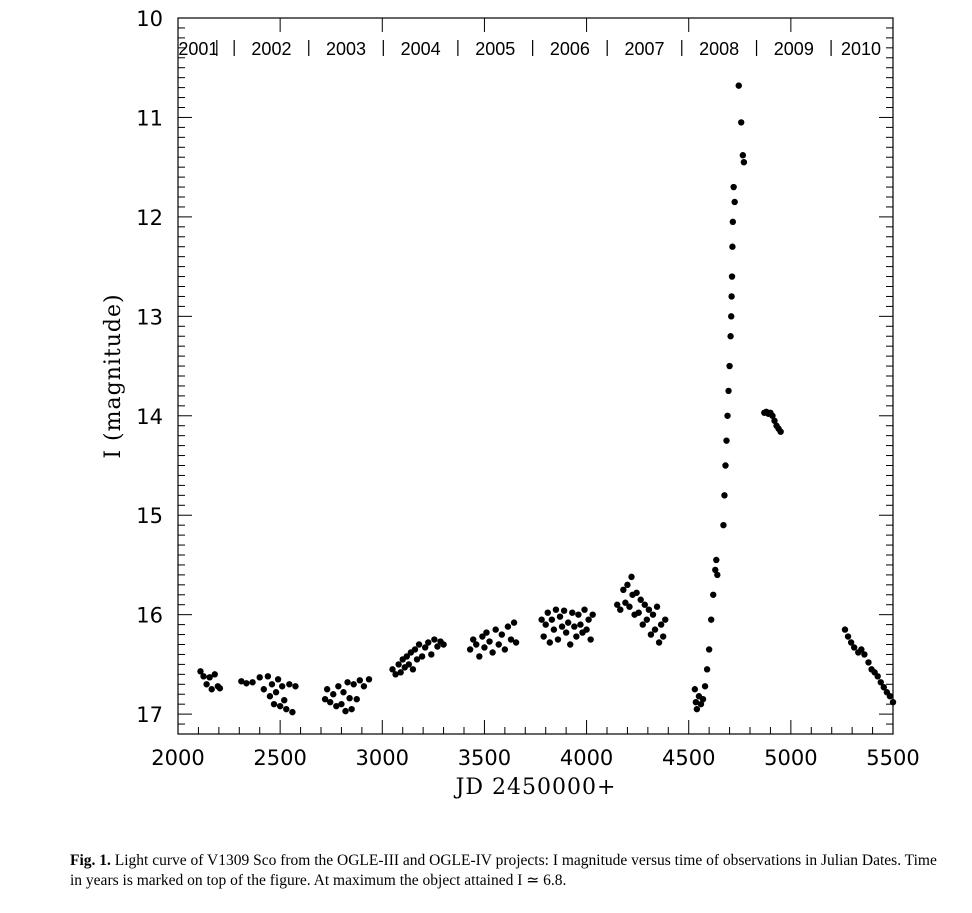 Image resolution: width=972 pixels, height=913 pixels. Describe the element at coordinates (790, 758) in the screenshot. I see `x-tick-label: 5000` at that location.